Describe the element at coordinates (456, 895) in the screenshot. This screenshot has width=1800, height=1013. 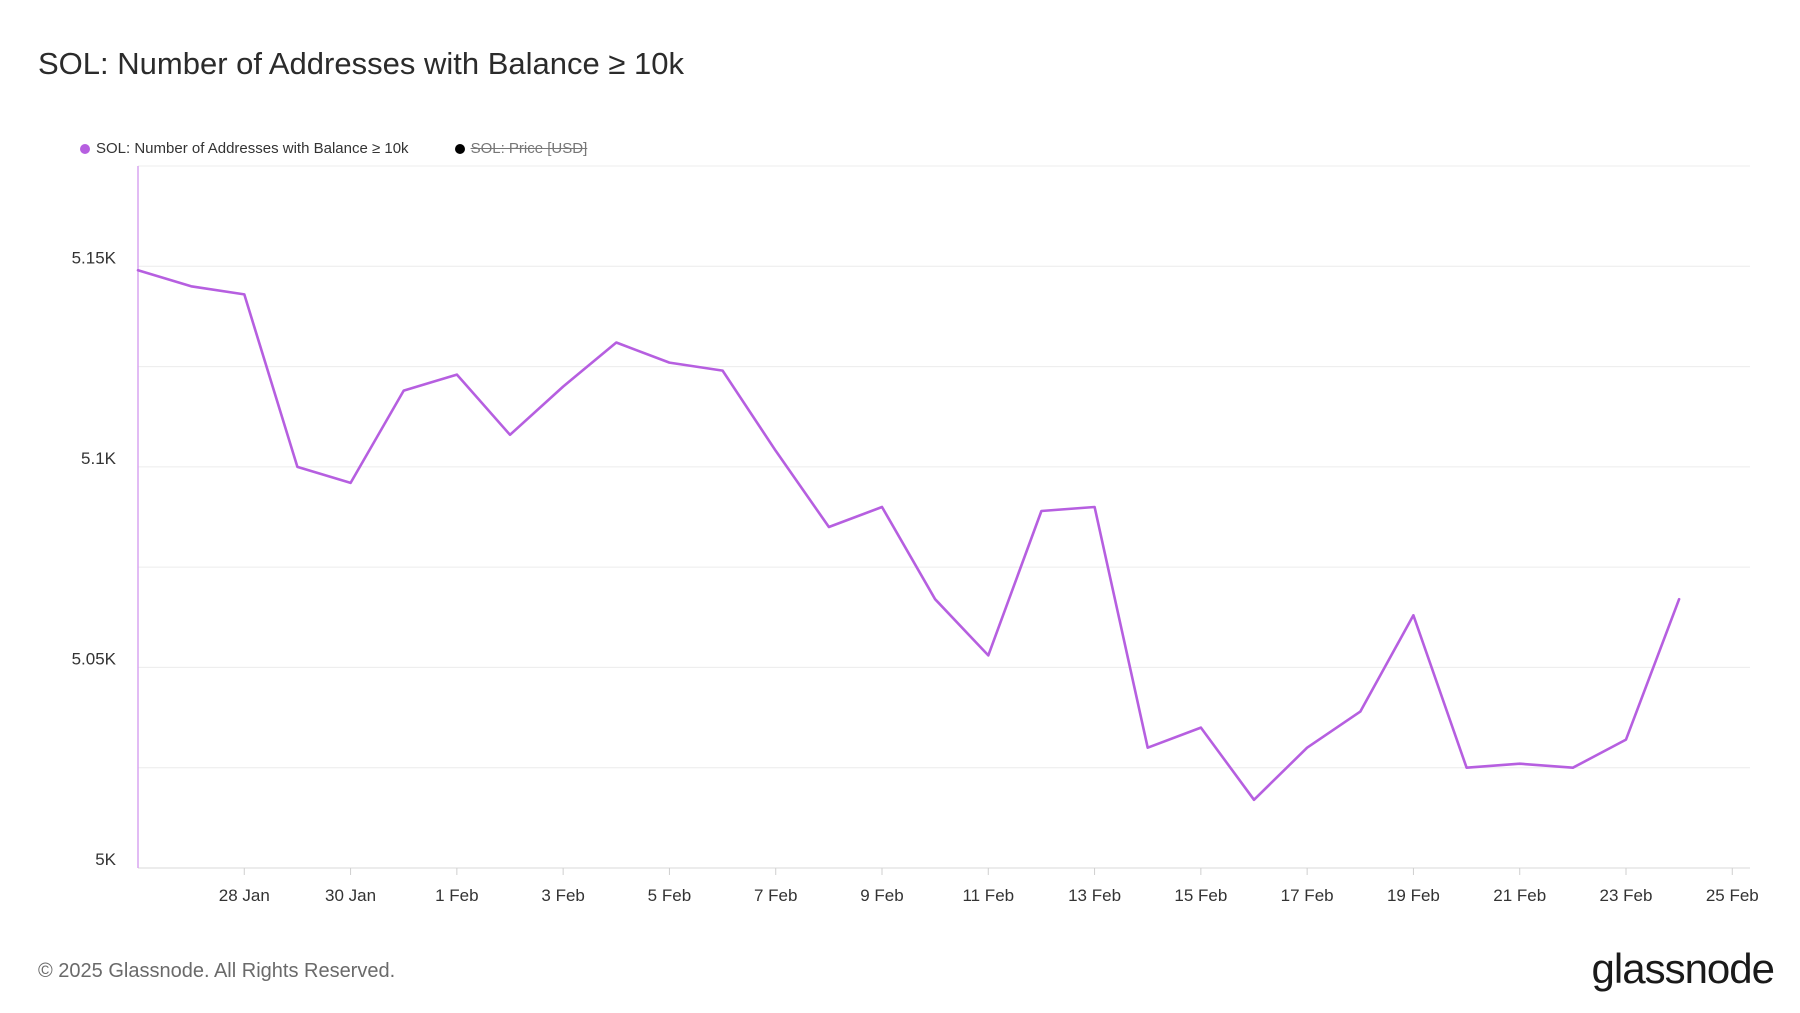
I see `x-tick-label: 1 Feb` at that location.